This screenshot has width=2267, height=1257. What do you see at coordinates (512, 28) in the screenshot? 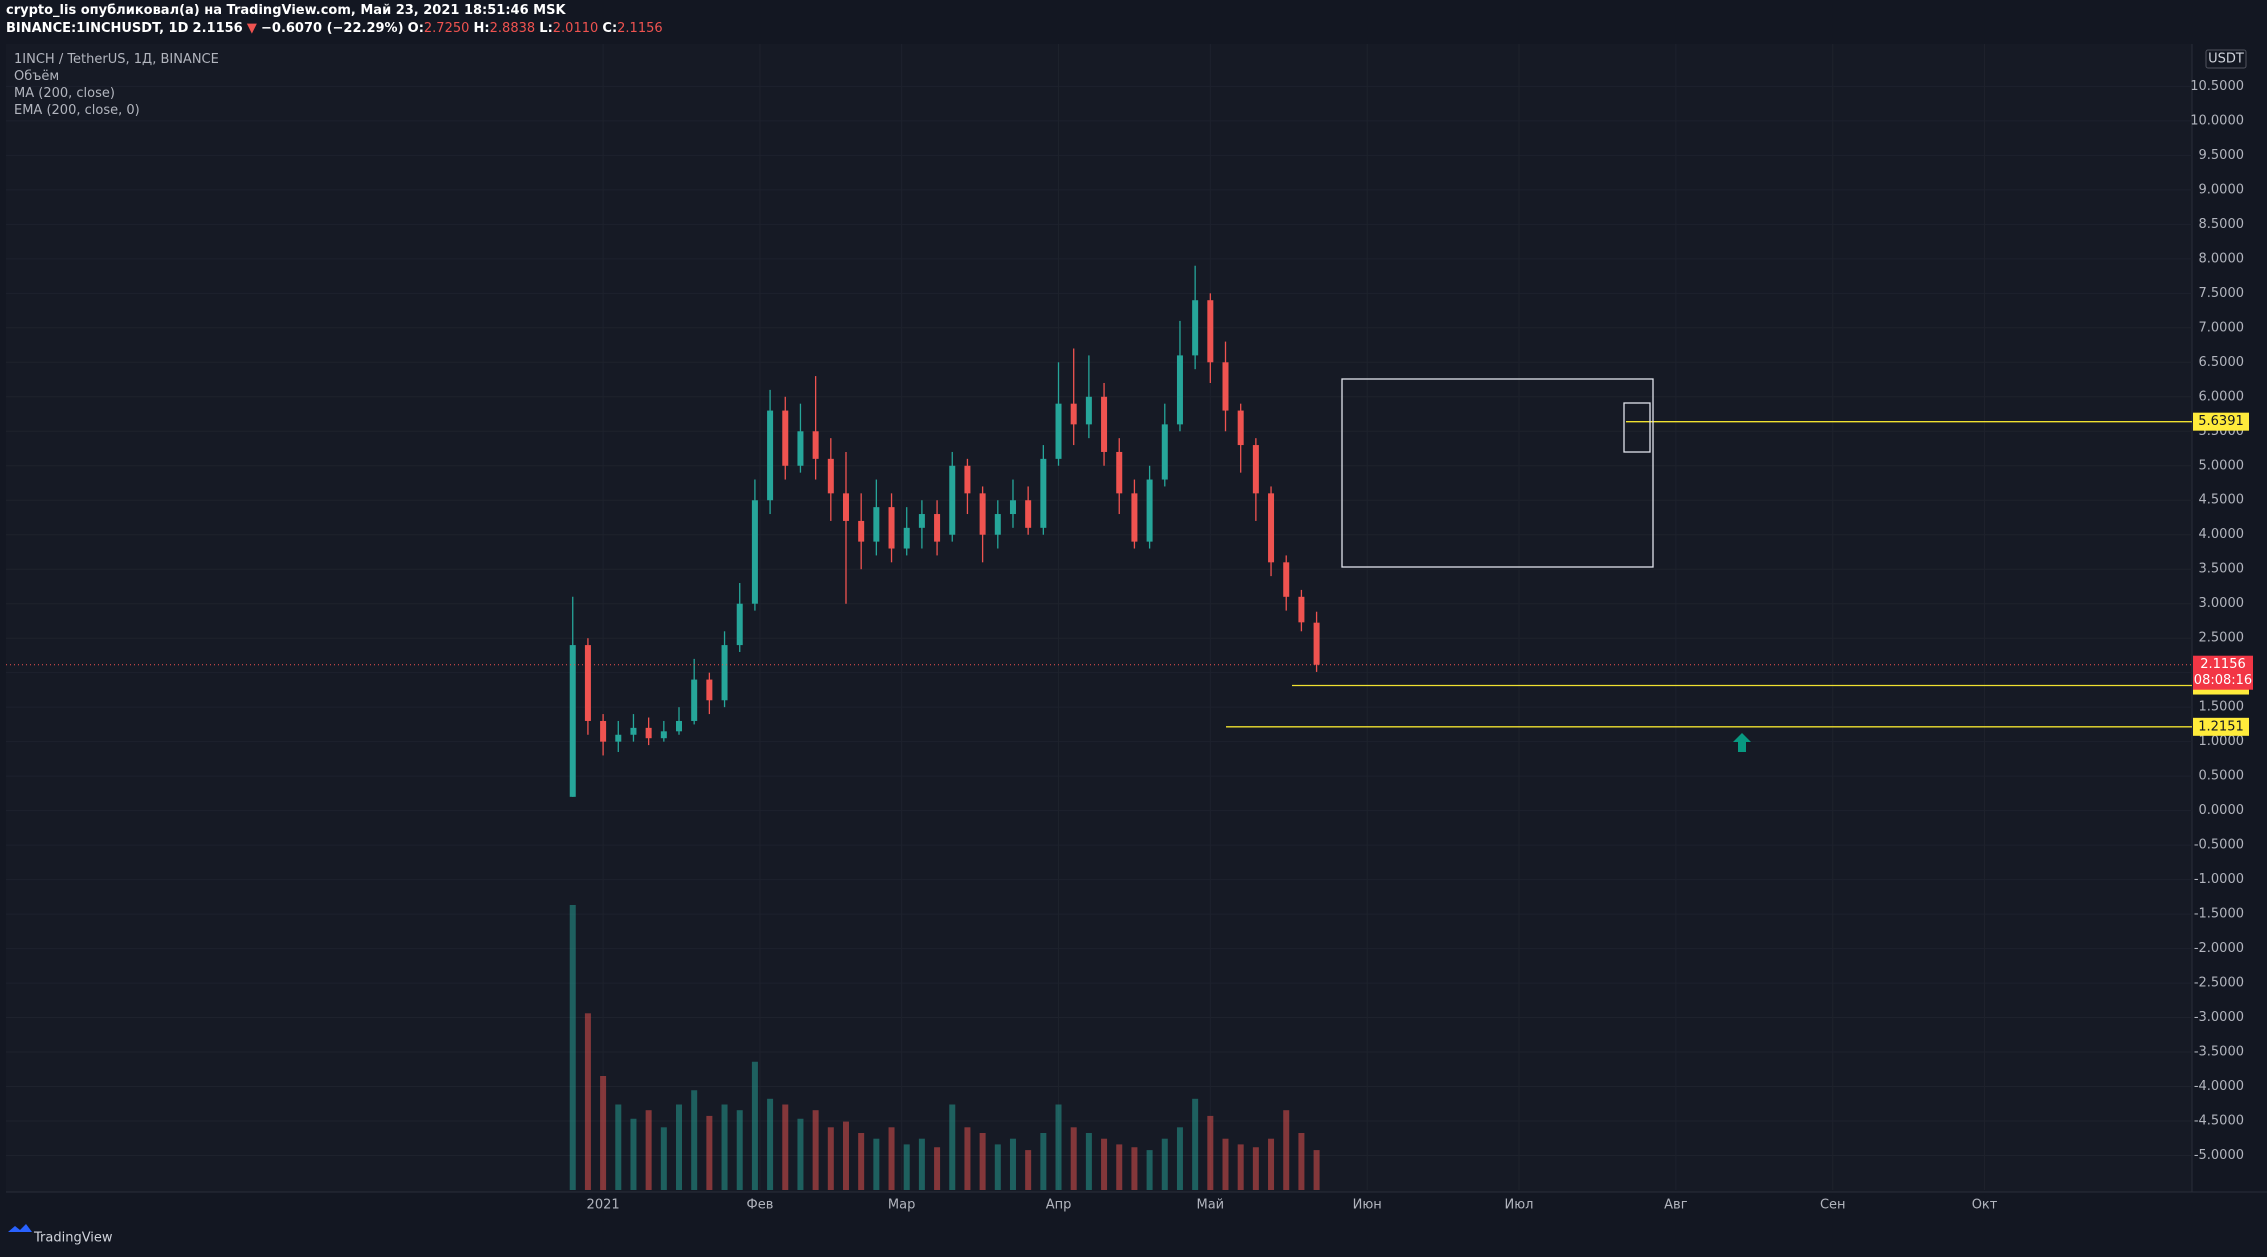
I see `high: 2.8838` at bounding box center [512, 28].